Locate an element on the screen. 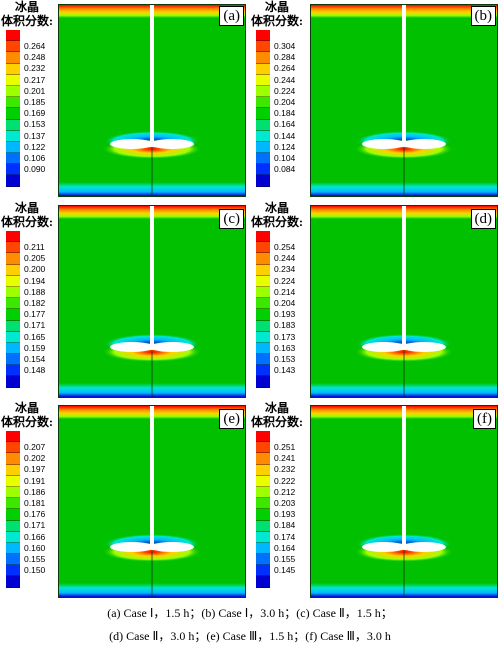 The height and width of the screenshot is (647, 500). colorbar-tick-label: 0.284 is located at coordinates (285, 57).